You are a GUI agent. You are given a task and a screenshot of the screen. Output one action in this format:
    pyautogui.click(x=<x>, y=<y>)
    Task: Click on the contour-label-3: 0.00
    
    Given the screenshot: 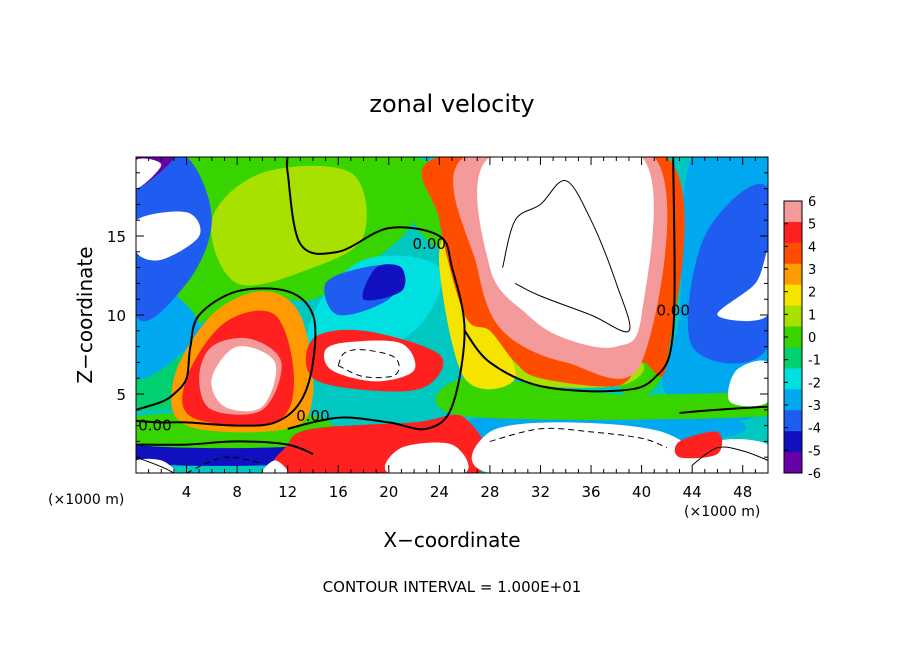 What is the action you would take?
    pyautogui.click(x=672, y=310)
    